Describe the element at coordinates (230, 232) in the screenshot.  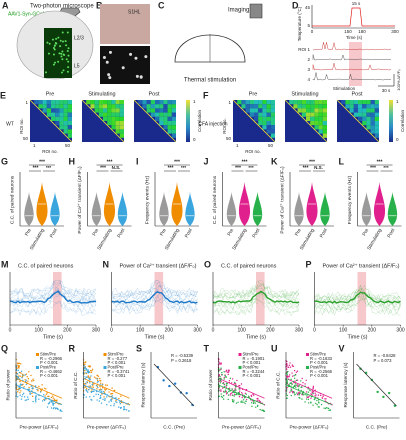
I see `label: Pre` at that location.